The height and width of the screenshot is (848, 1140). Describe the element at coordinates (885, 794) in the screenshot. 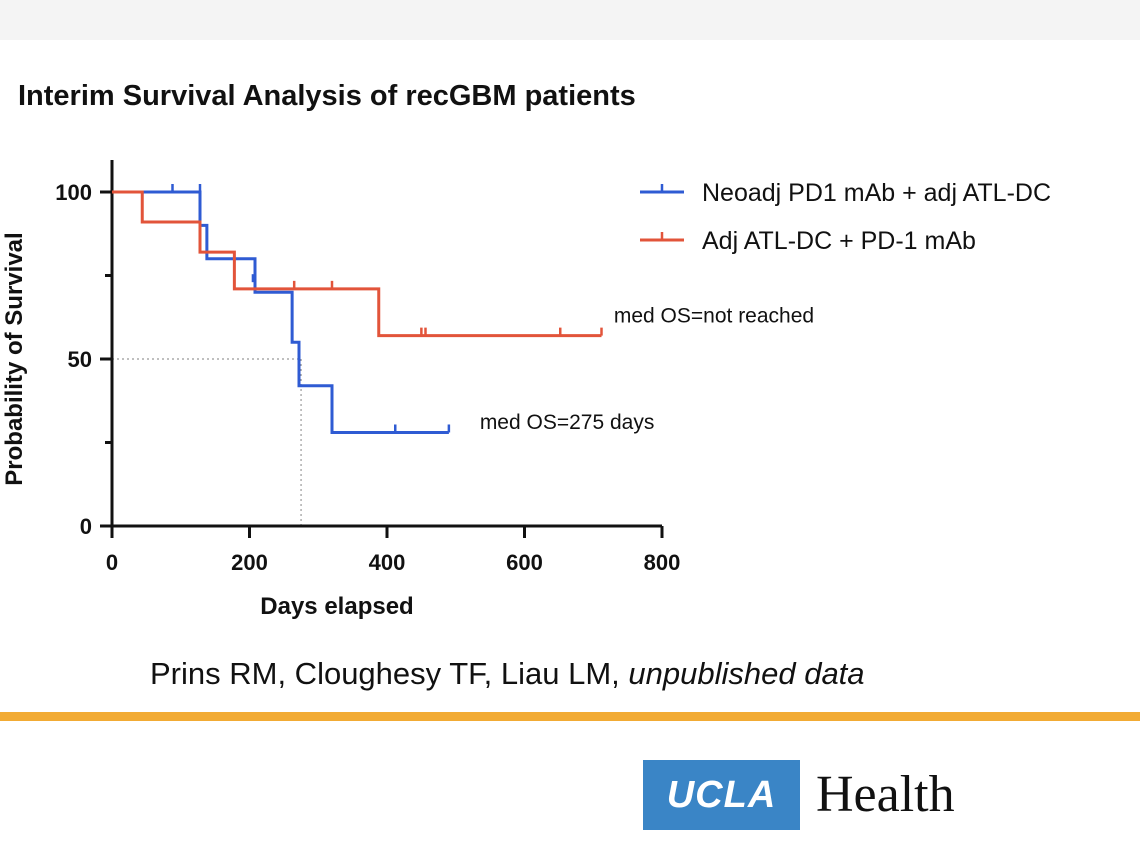

I see `health-wordmark: Health` at that location.